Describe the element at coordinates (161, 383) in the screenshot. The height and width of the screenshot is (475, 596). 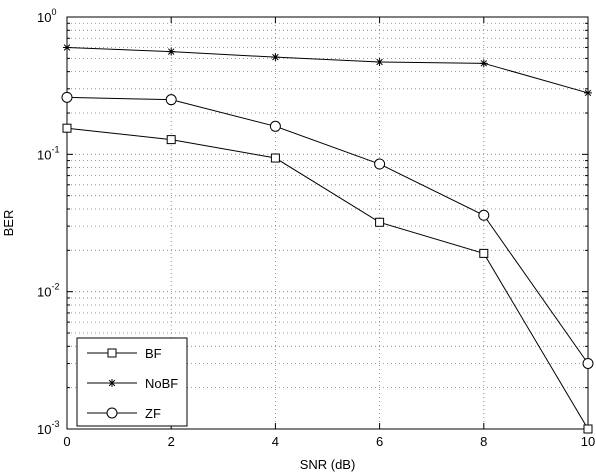
I see `legend-label-nobf: NoBF` at that location.